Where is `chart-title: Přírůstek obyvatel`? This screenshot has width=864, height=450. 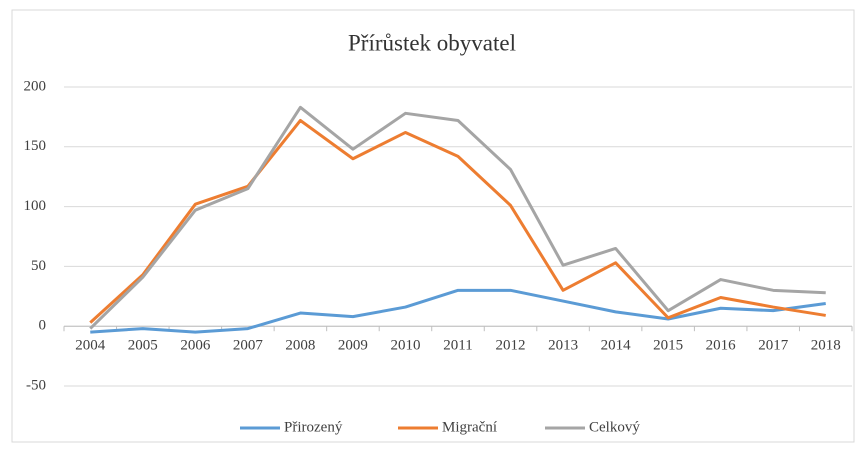
chart-title: Přírůstek obyvatel is located at coordinates (432, 42).